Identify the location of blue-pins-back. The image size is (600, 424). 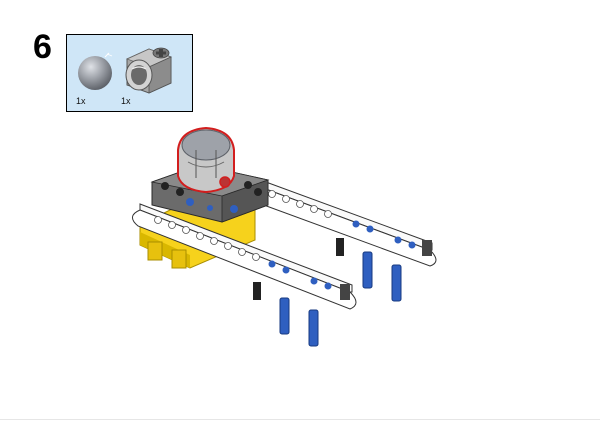
(382, 276).